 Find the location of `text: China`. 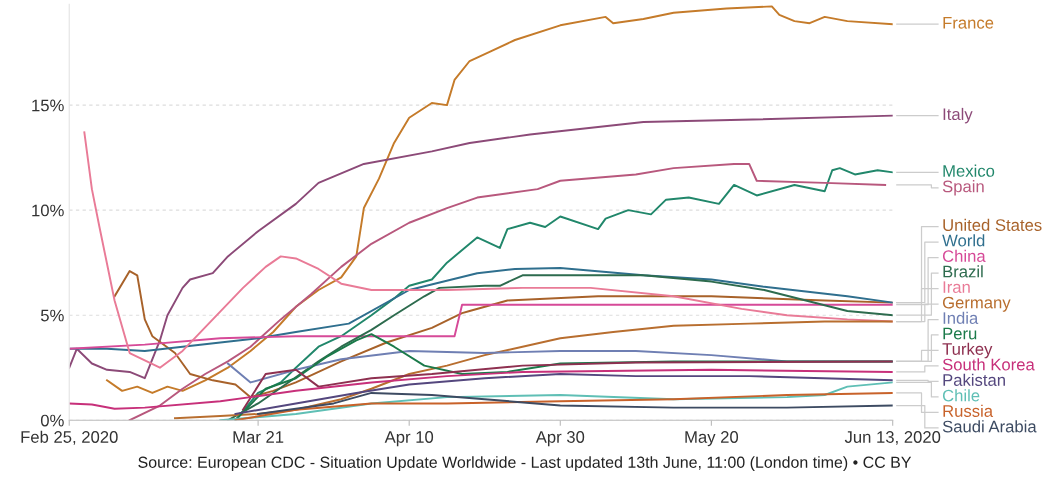

text: China is located at coordinates (964, 255).